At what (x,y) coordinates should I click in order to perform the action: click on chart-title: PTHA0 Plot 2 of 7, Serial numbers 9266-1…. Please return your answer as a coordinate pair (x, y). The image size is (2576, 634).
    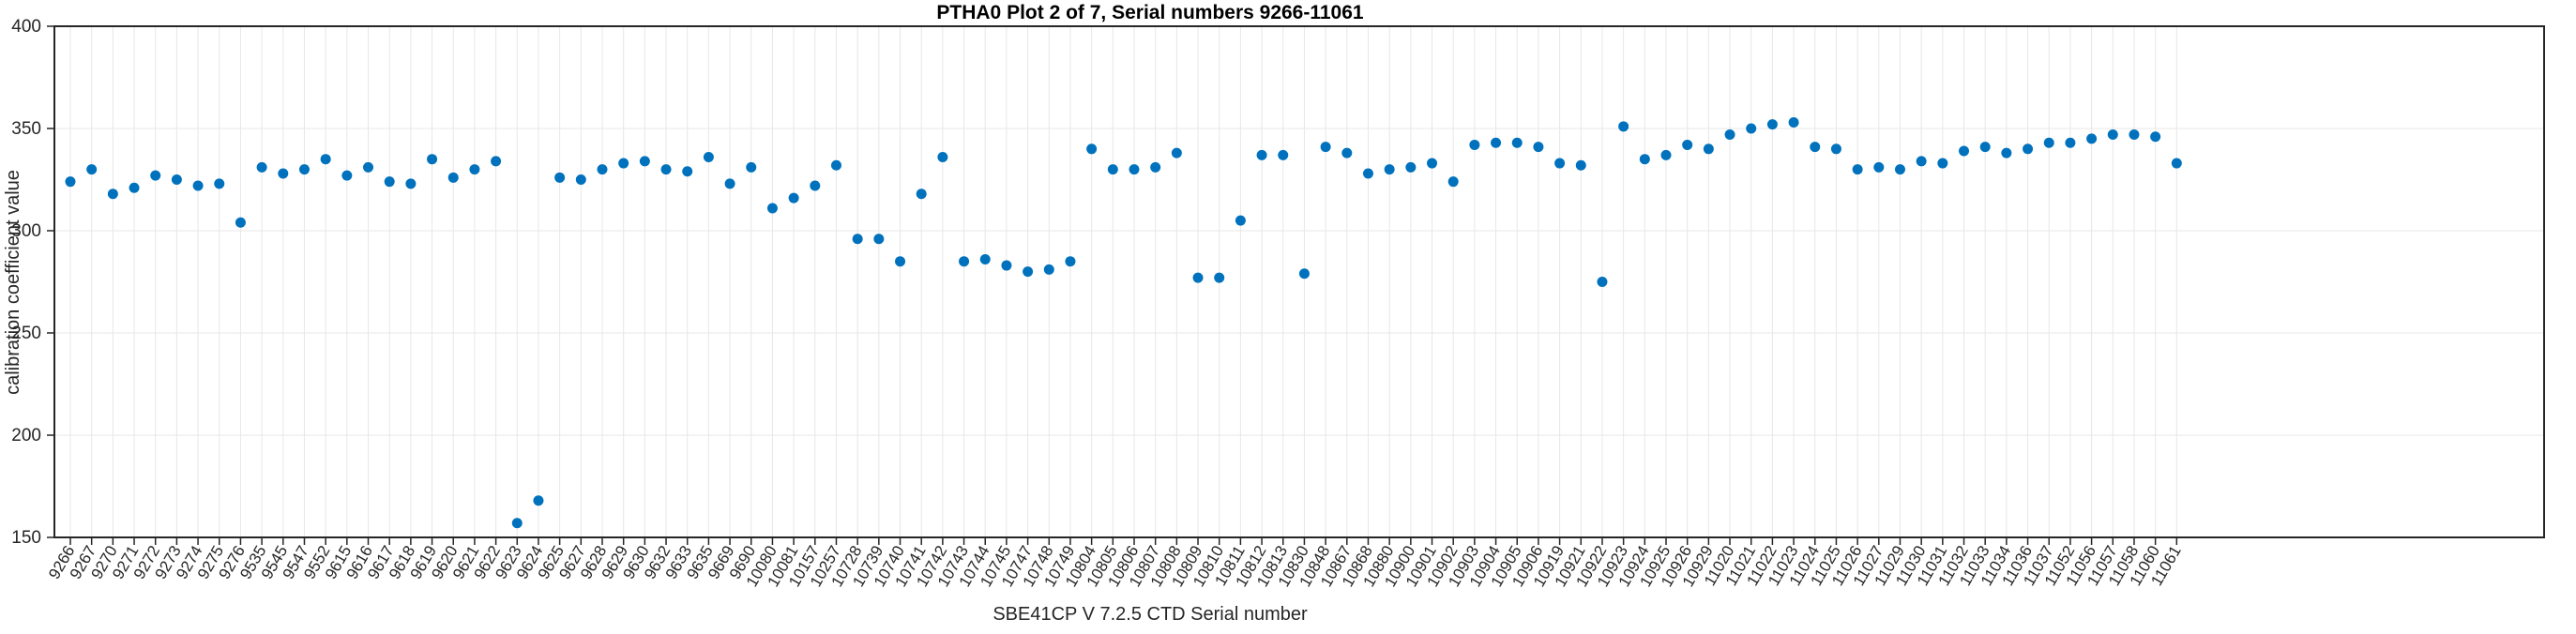
    Looking at the image, I should click on (1150, 12).